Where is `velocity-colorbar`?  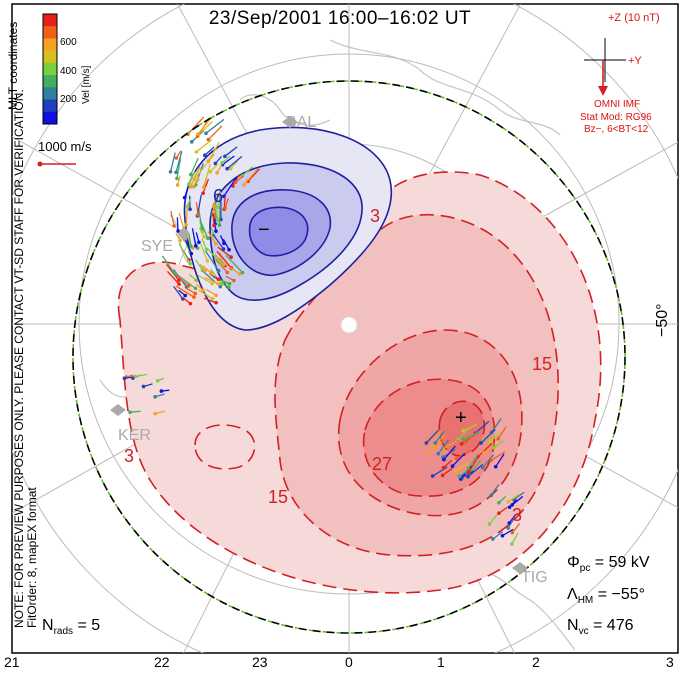
velocity-colorbar is located at coordinates (50, 69).